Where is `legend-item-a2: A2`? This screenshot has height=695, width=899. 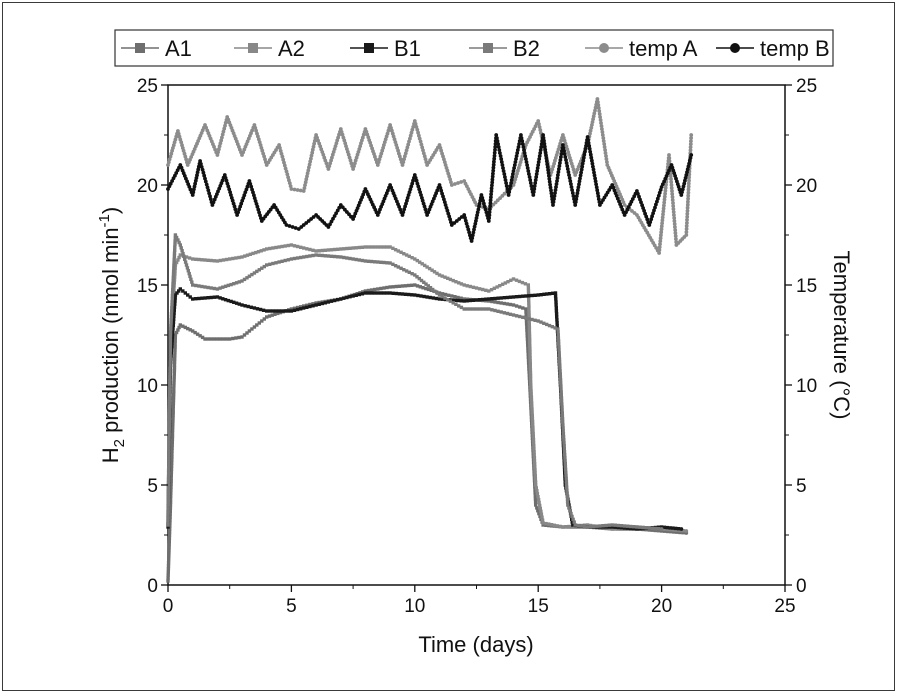
legend-item-a2: A2 is located at coordinates (269, 48).